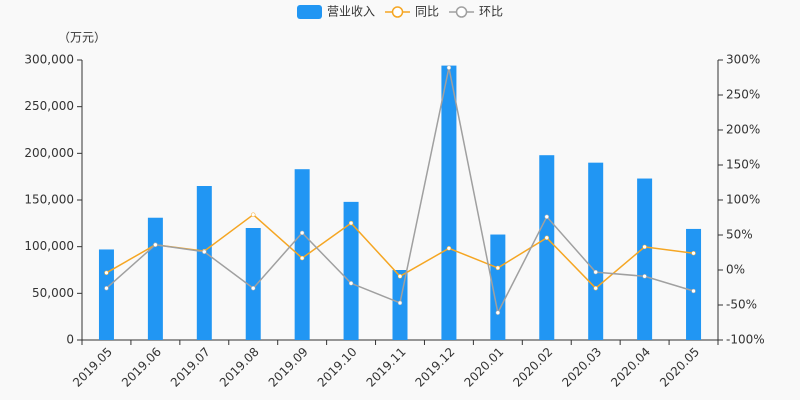 The height and width of the screenshot is (400, 800). I want to click on legend-label: 同比, so click(427, 12).